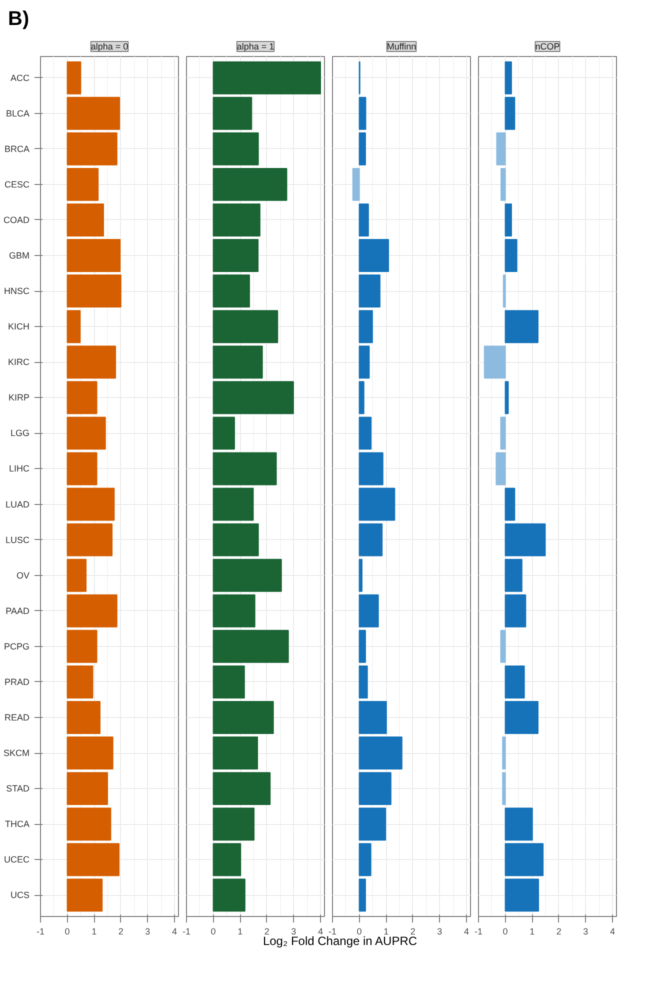  Describe the element at coordinates (17, 219) in the screenshot. I see `y-tick-label: COAD` at that location.